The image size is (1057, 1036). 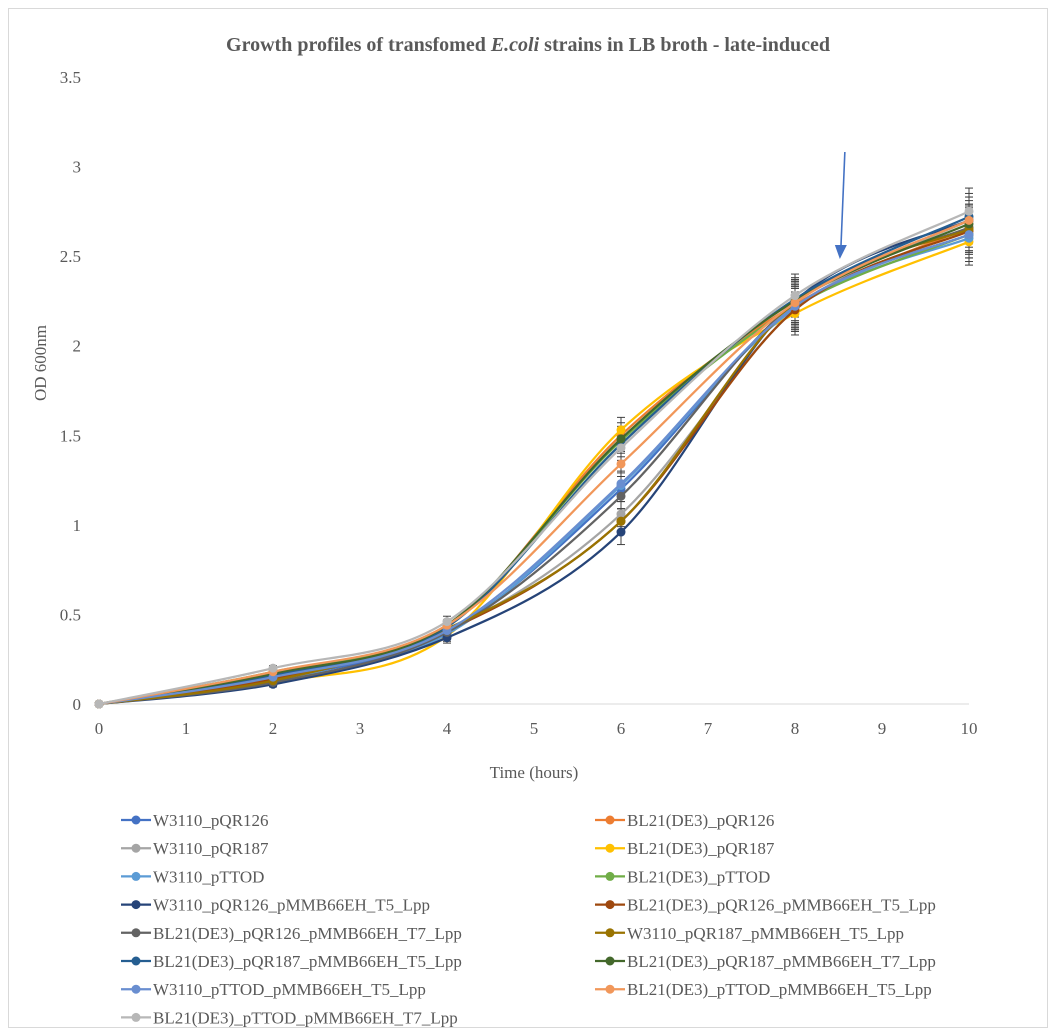 I want to click on legend-entry: BL21(DE3)_pQR187, so click(x=685, y=848).